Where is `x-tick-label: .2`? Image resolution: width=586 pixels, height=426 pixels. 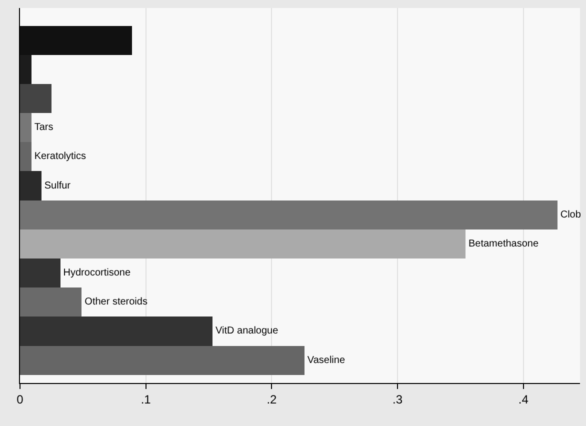
x-tick-label: .2 is located at coordinates (272, 399).